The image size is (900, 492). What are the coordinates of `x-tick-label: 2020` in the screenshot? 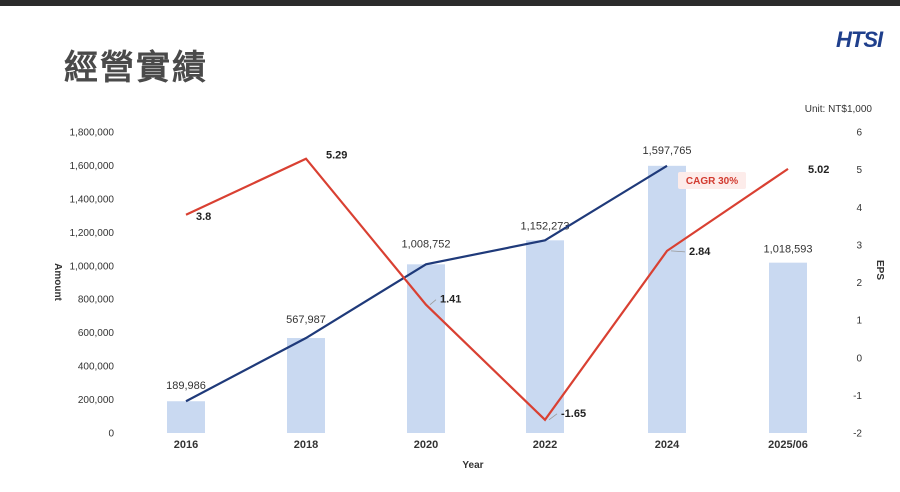 It's located at (426, 445).